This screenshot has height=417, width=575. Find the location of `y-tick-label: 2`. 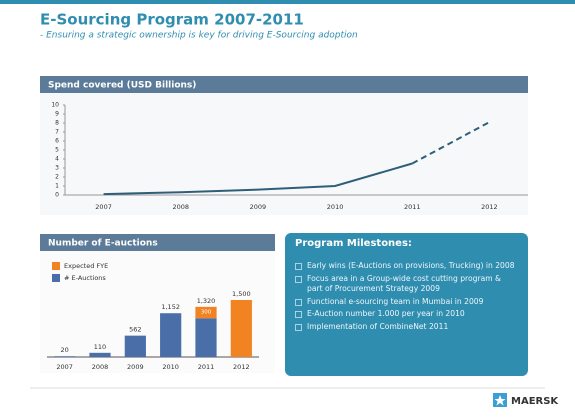

y-tick-label: 2 is located at coordinates (57, 177).